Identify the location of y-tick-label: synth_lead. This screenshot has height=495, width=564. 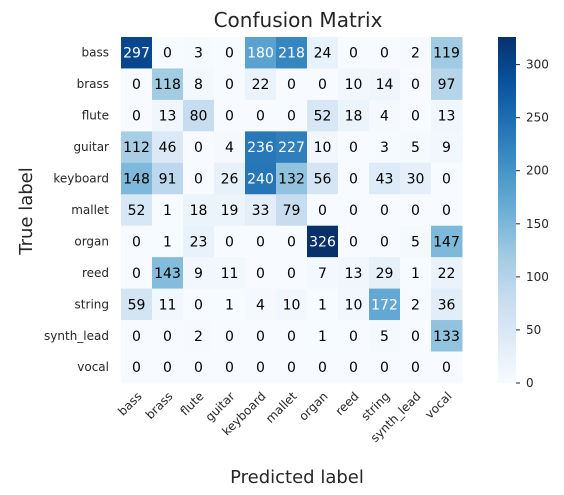
(76, 336).